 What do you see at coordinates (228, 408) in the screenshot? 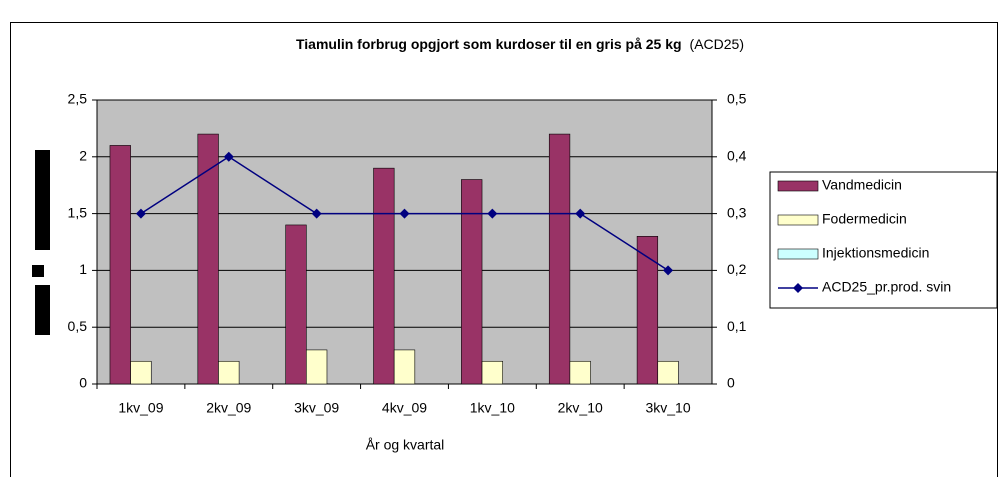
I see `x-tick-label: 2kv_09` at bounding box center [228, 408].